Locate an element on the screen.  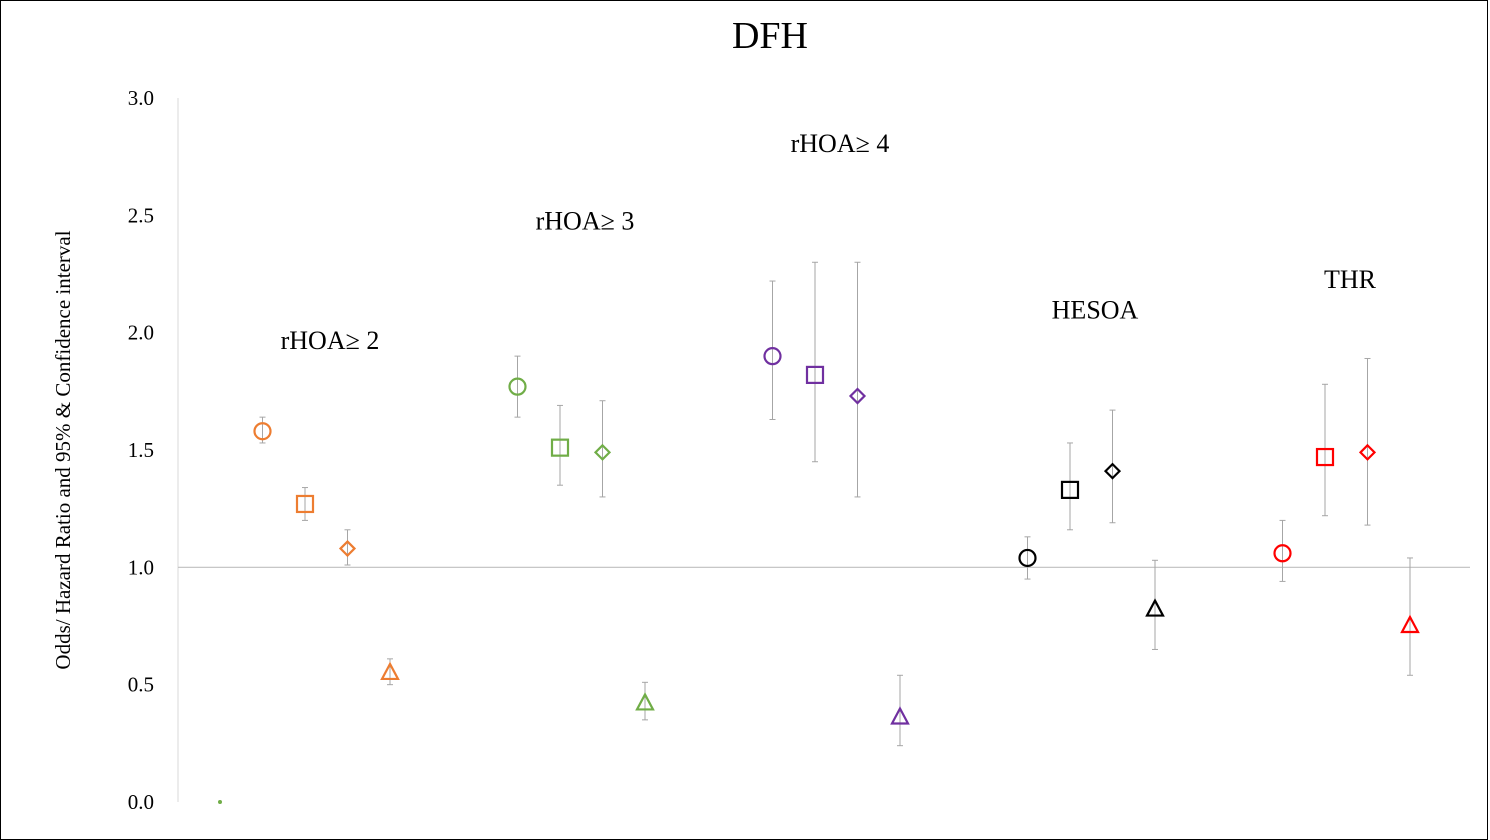
group-label: THR is located at coordinates (1350, 279).